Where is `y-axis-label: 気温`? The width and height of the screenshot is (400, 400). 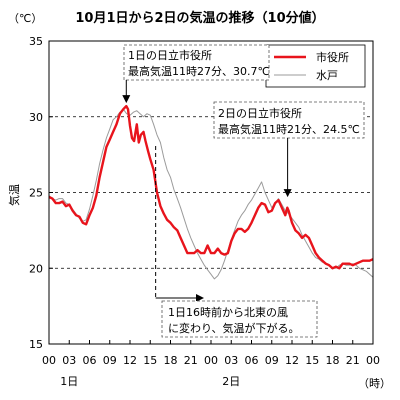
y-axis-label: 気温 is located at coordinates (14, 195).